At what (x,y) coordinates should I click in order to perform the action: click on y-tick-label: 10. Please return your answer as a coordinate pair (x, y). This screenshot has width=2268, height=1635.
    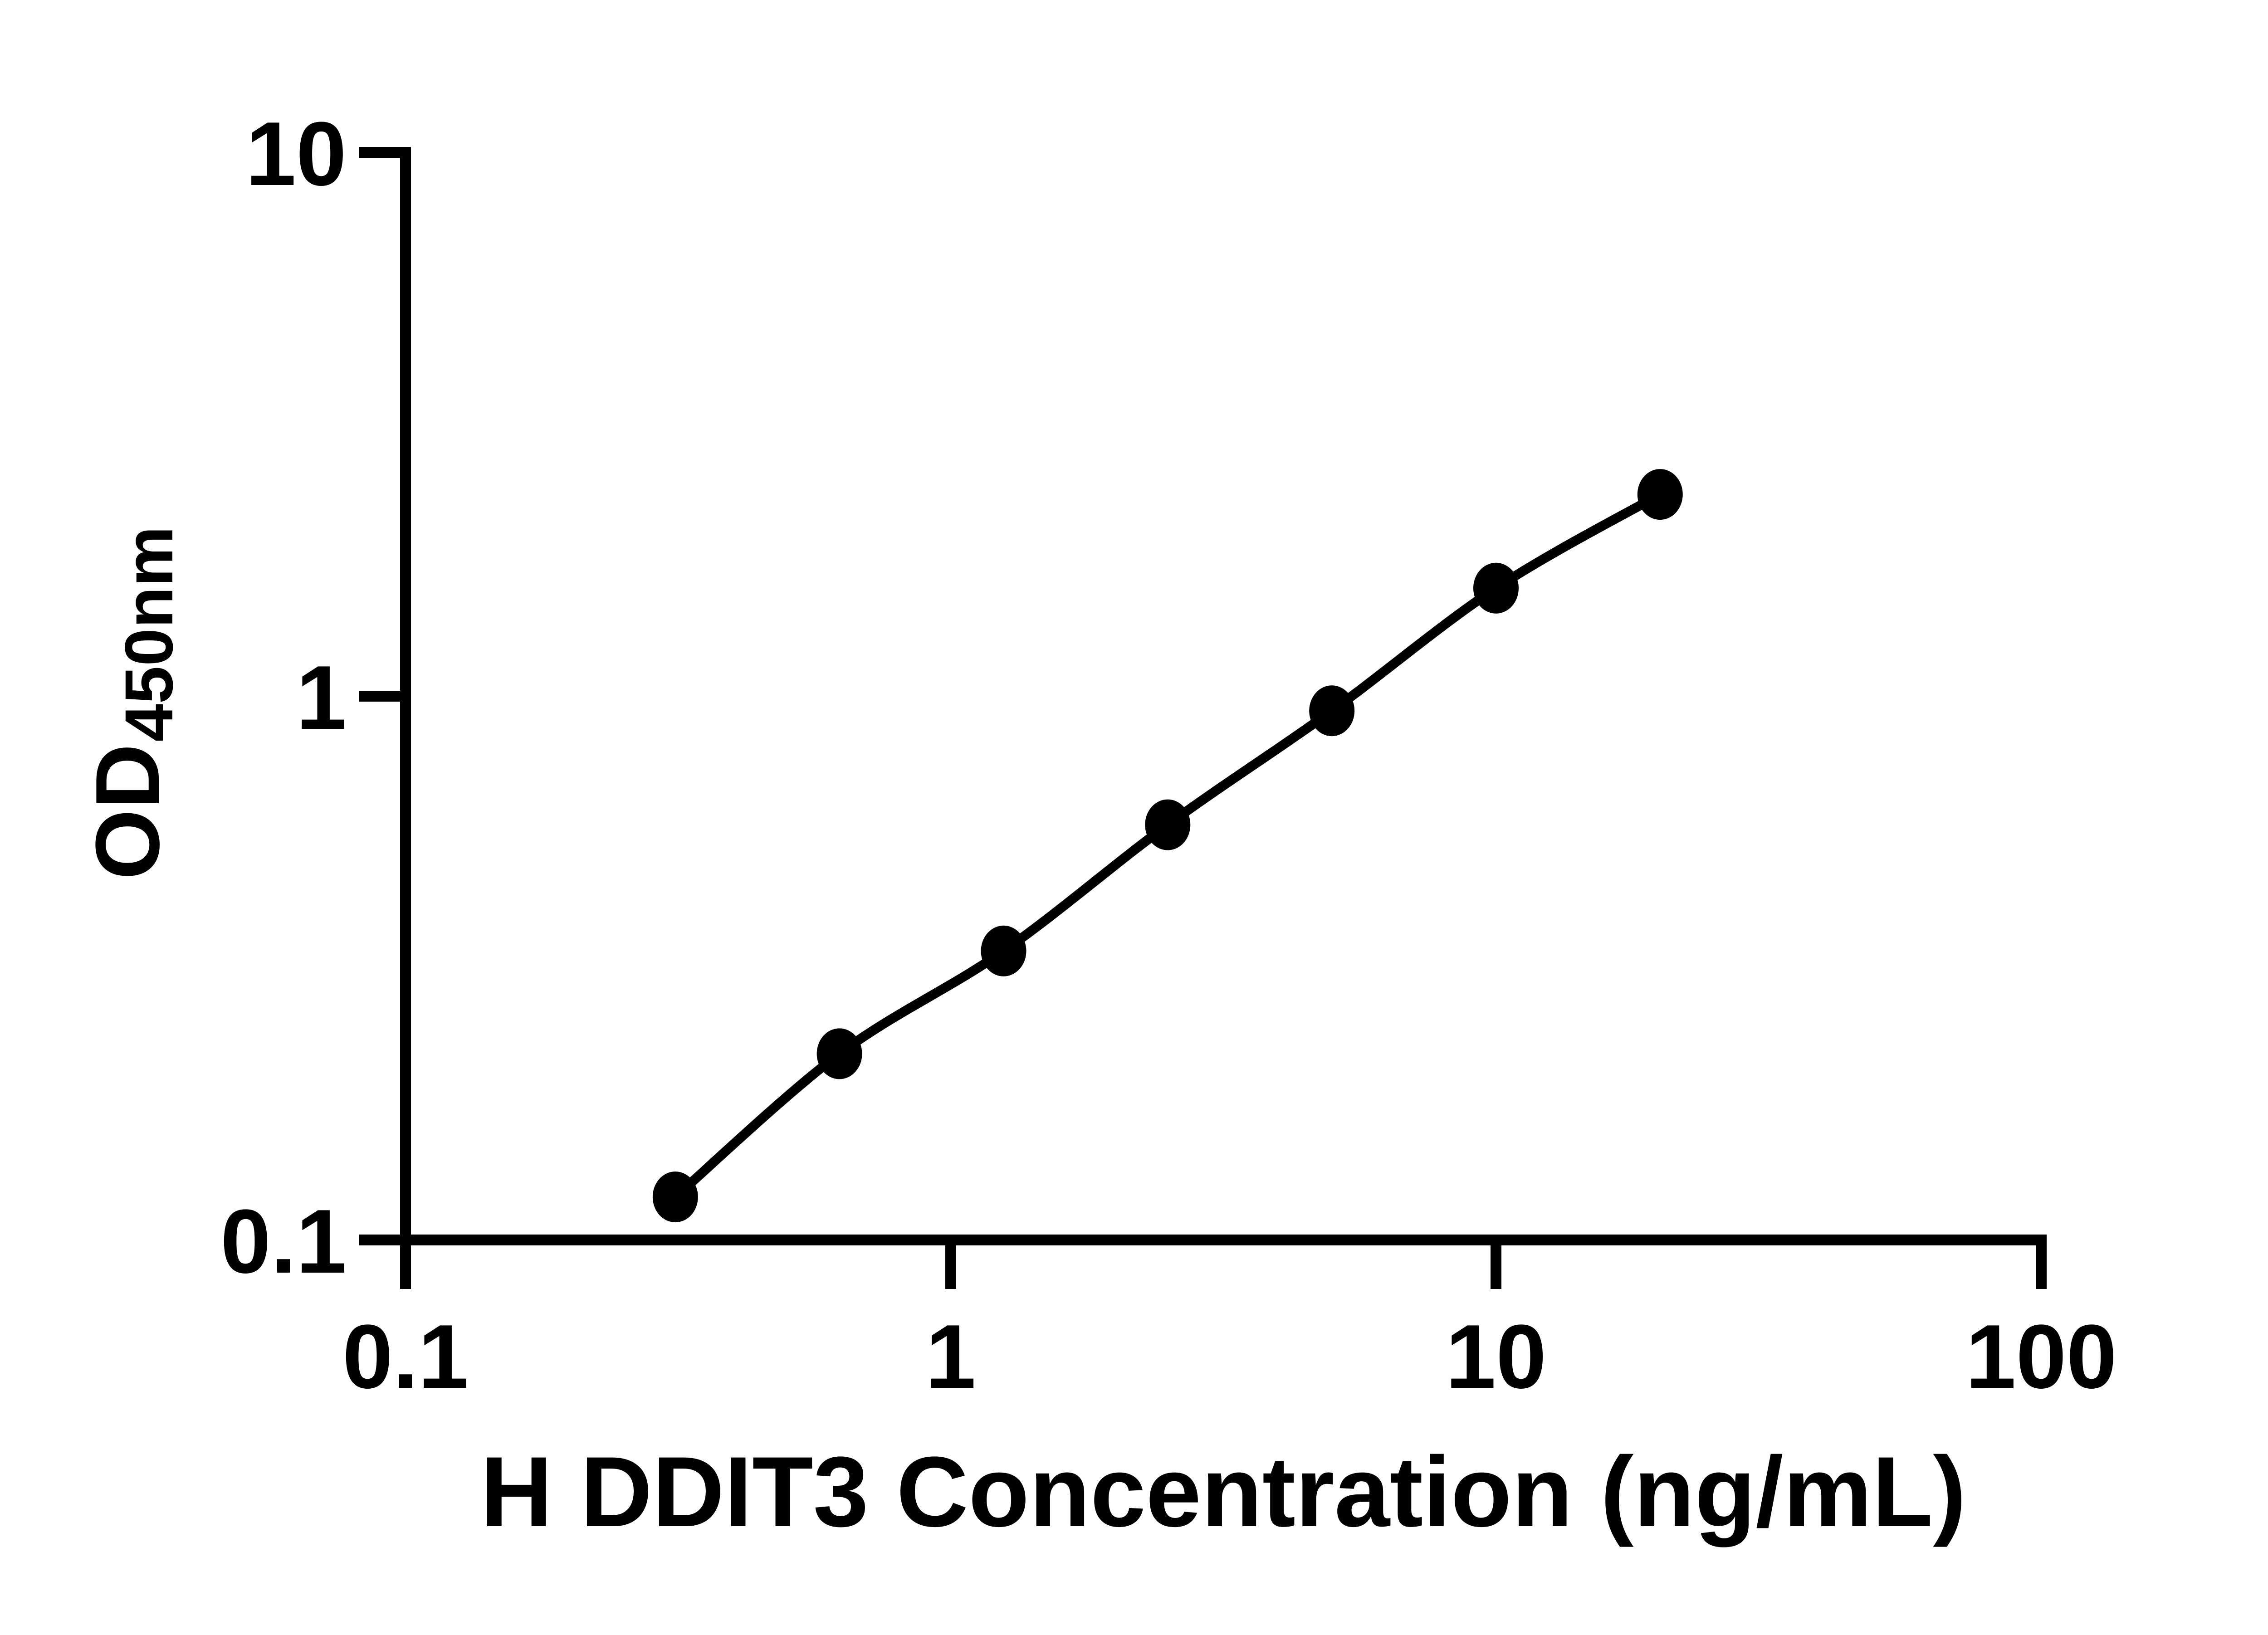
    Looking at the image, I should click on (297, 154).